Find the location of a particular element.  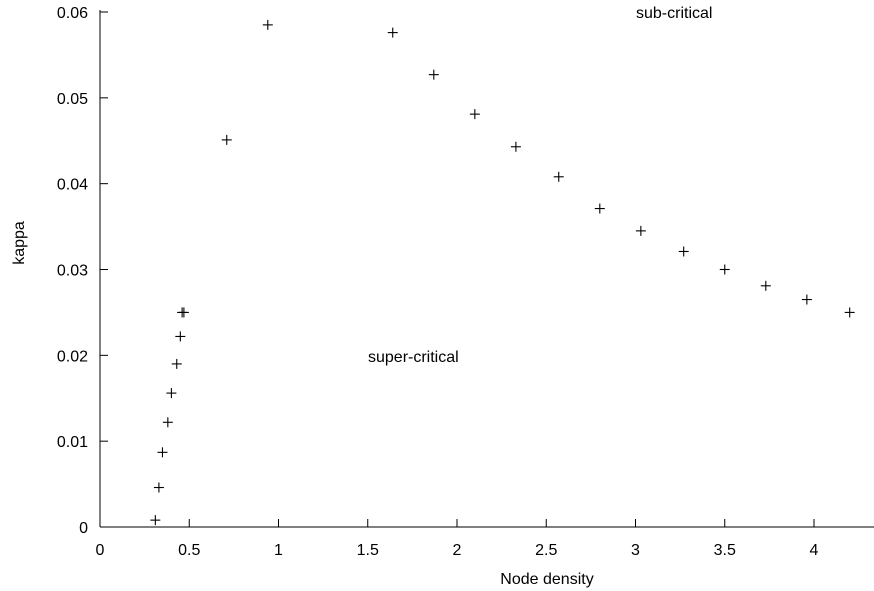

x-tick-label: 0 is located at coordinates (100, 550).